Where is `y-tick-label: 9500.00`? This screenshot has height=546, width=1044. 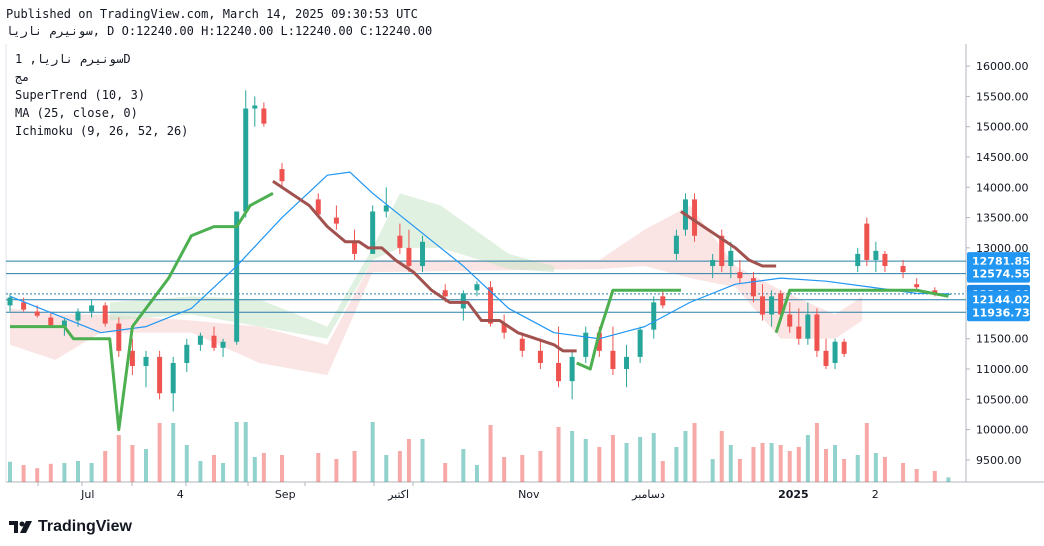
y-tick-label: 9500.00 is located at coordinates (999, 460).